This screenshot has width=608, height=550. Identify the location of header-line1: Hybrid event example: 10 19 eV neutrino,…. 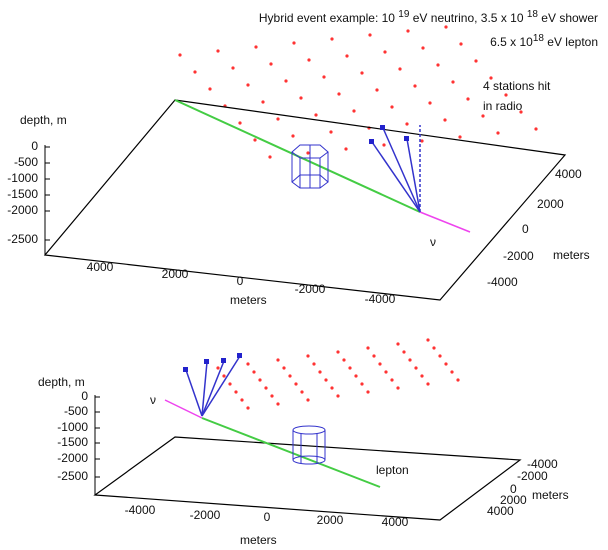
(428, 17).